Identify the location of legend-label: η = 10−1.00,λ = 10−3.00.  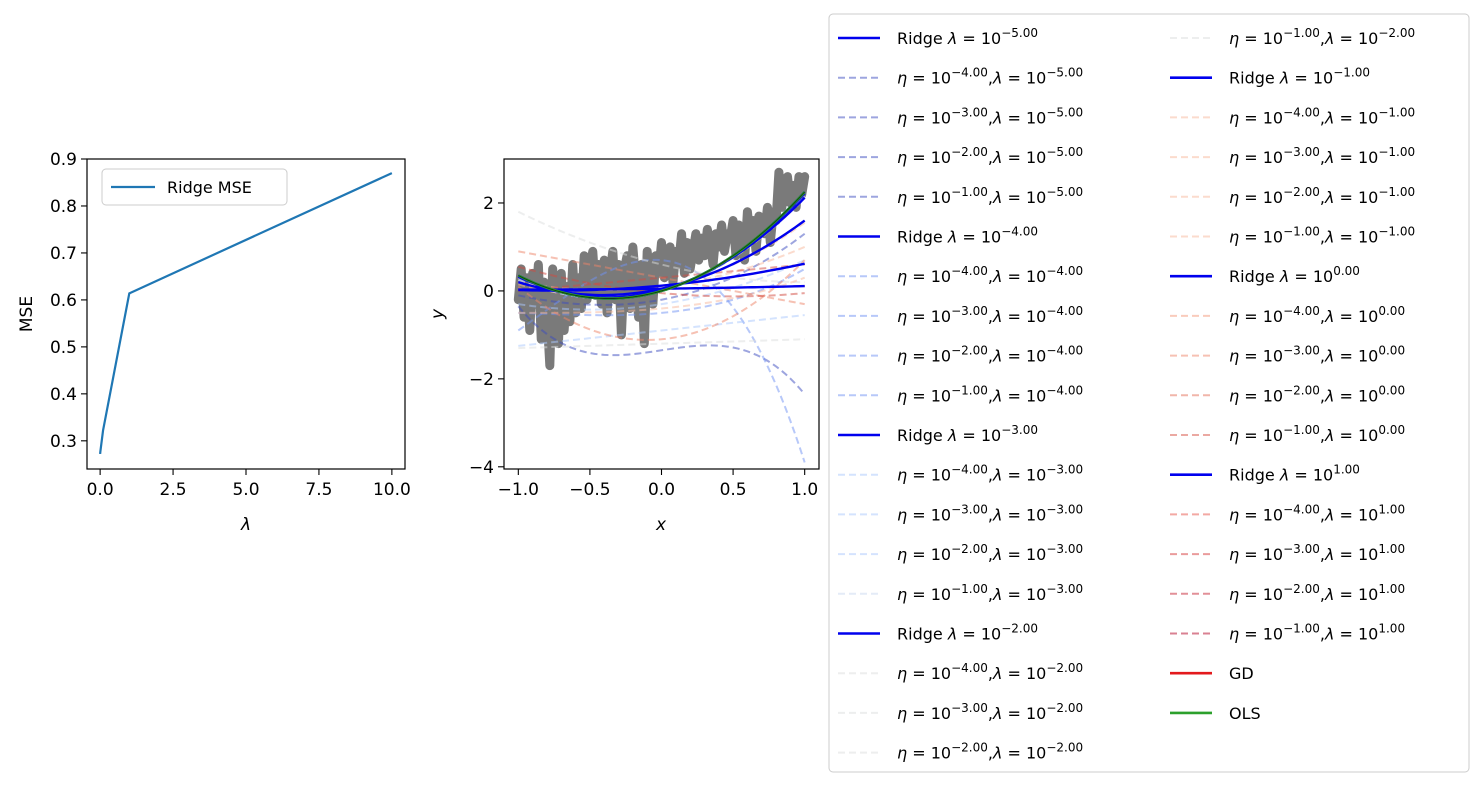
(990, 593).